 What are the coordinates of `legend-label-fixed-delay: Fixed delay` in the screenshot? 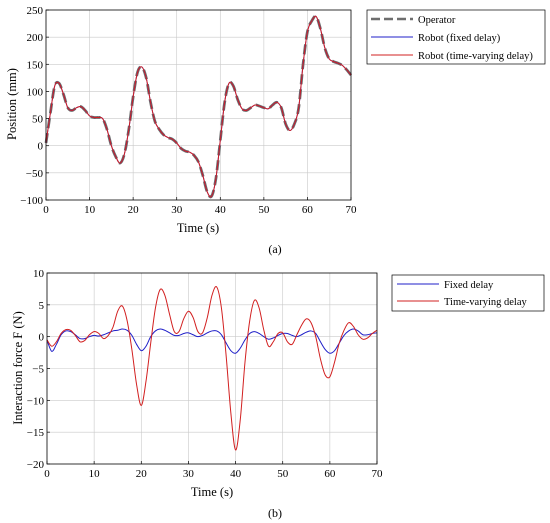 It's located at (469, 285).